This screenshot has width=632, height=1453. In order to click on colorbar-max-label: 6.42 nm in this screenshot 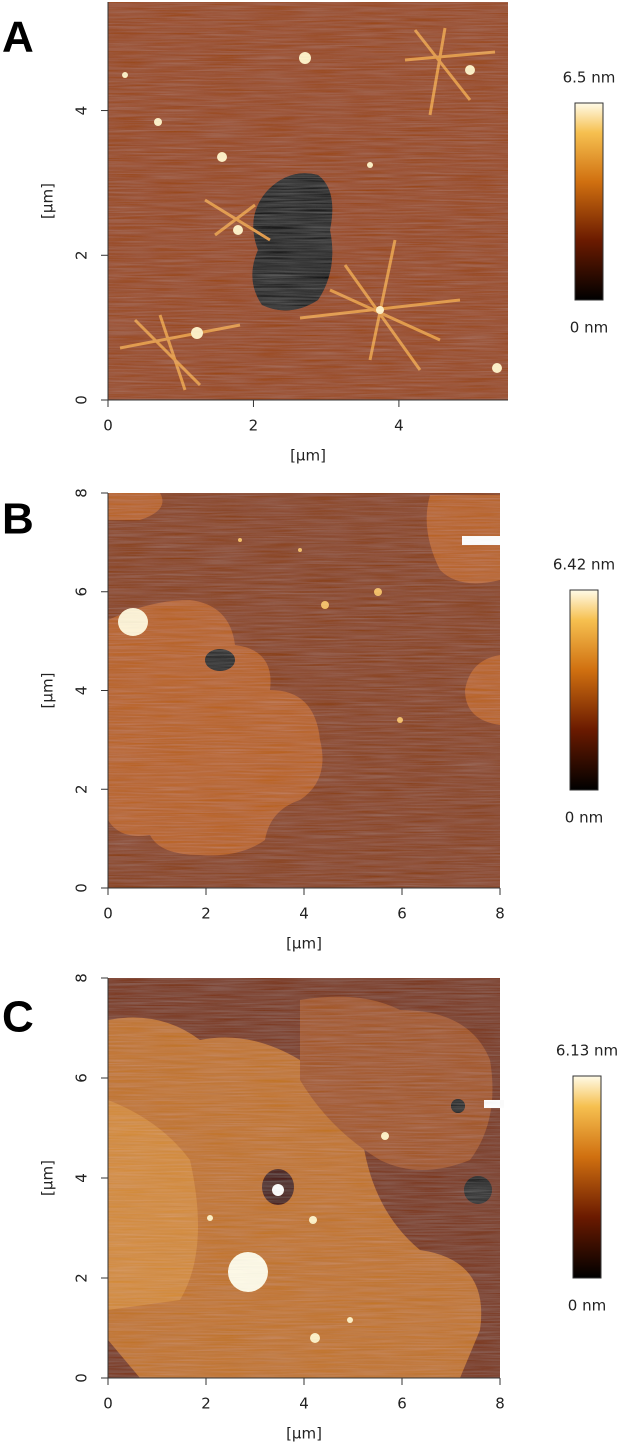, I will do `click(584, 565)`.